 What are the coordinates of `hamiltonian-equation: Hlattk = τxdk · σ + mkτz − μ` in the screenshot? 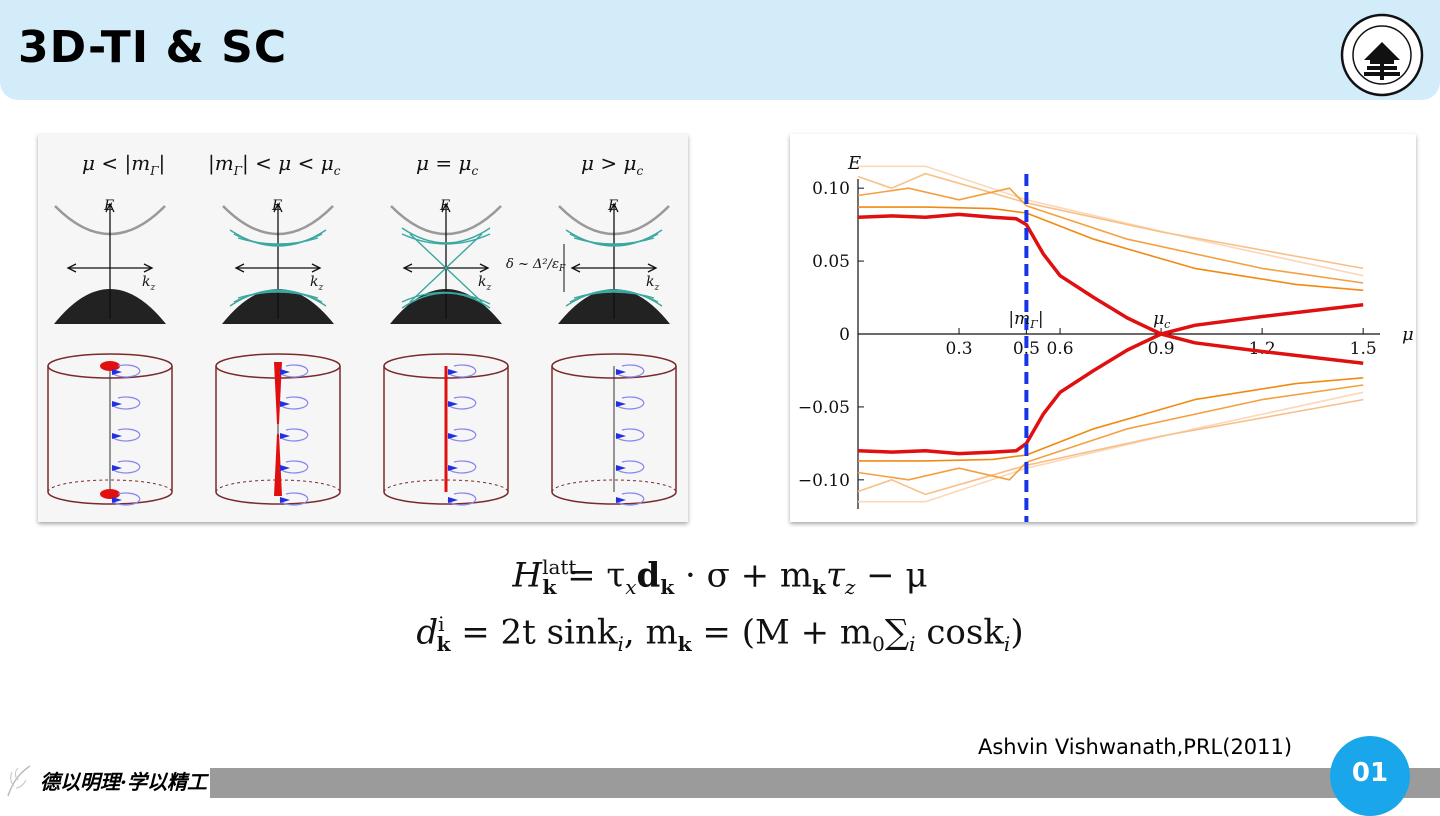 It's located at (720, 577).